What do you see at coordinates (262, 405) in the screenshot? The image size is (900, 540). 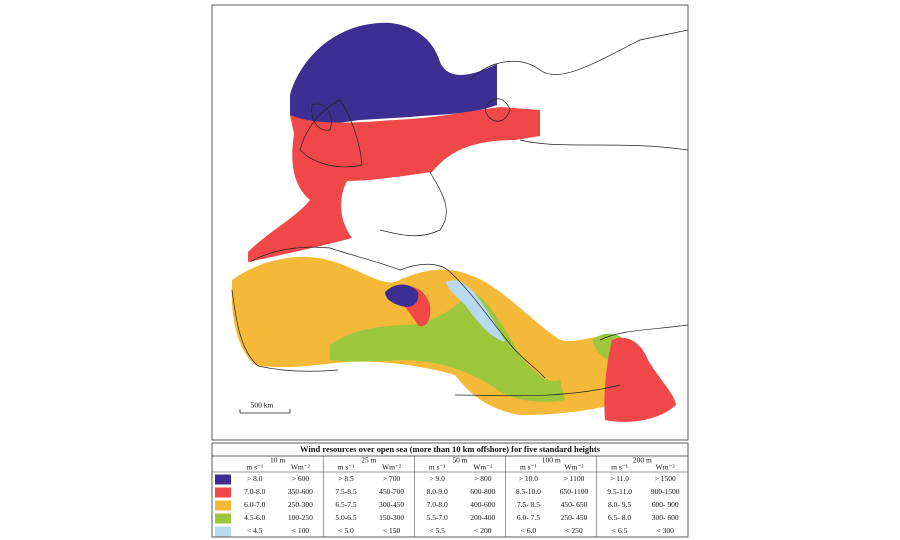 I see `scale-label: 500 km` at bounding box center [262, 405].